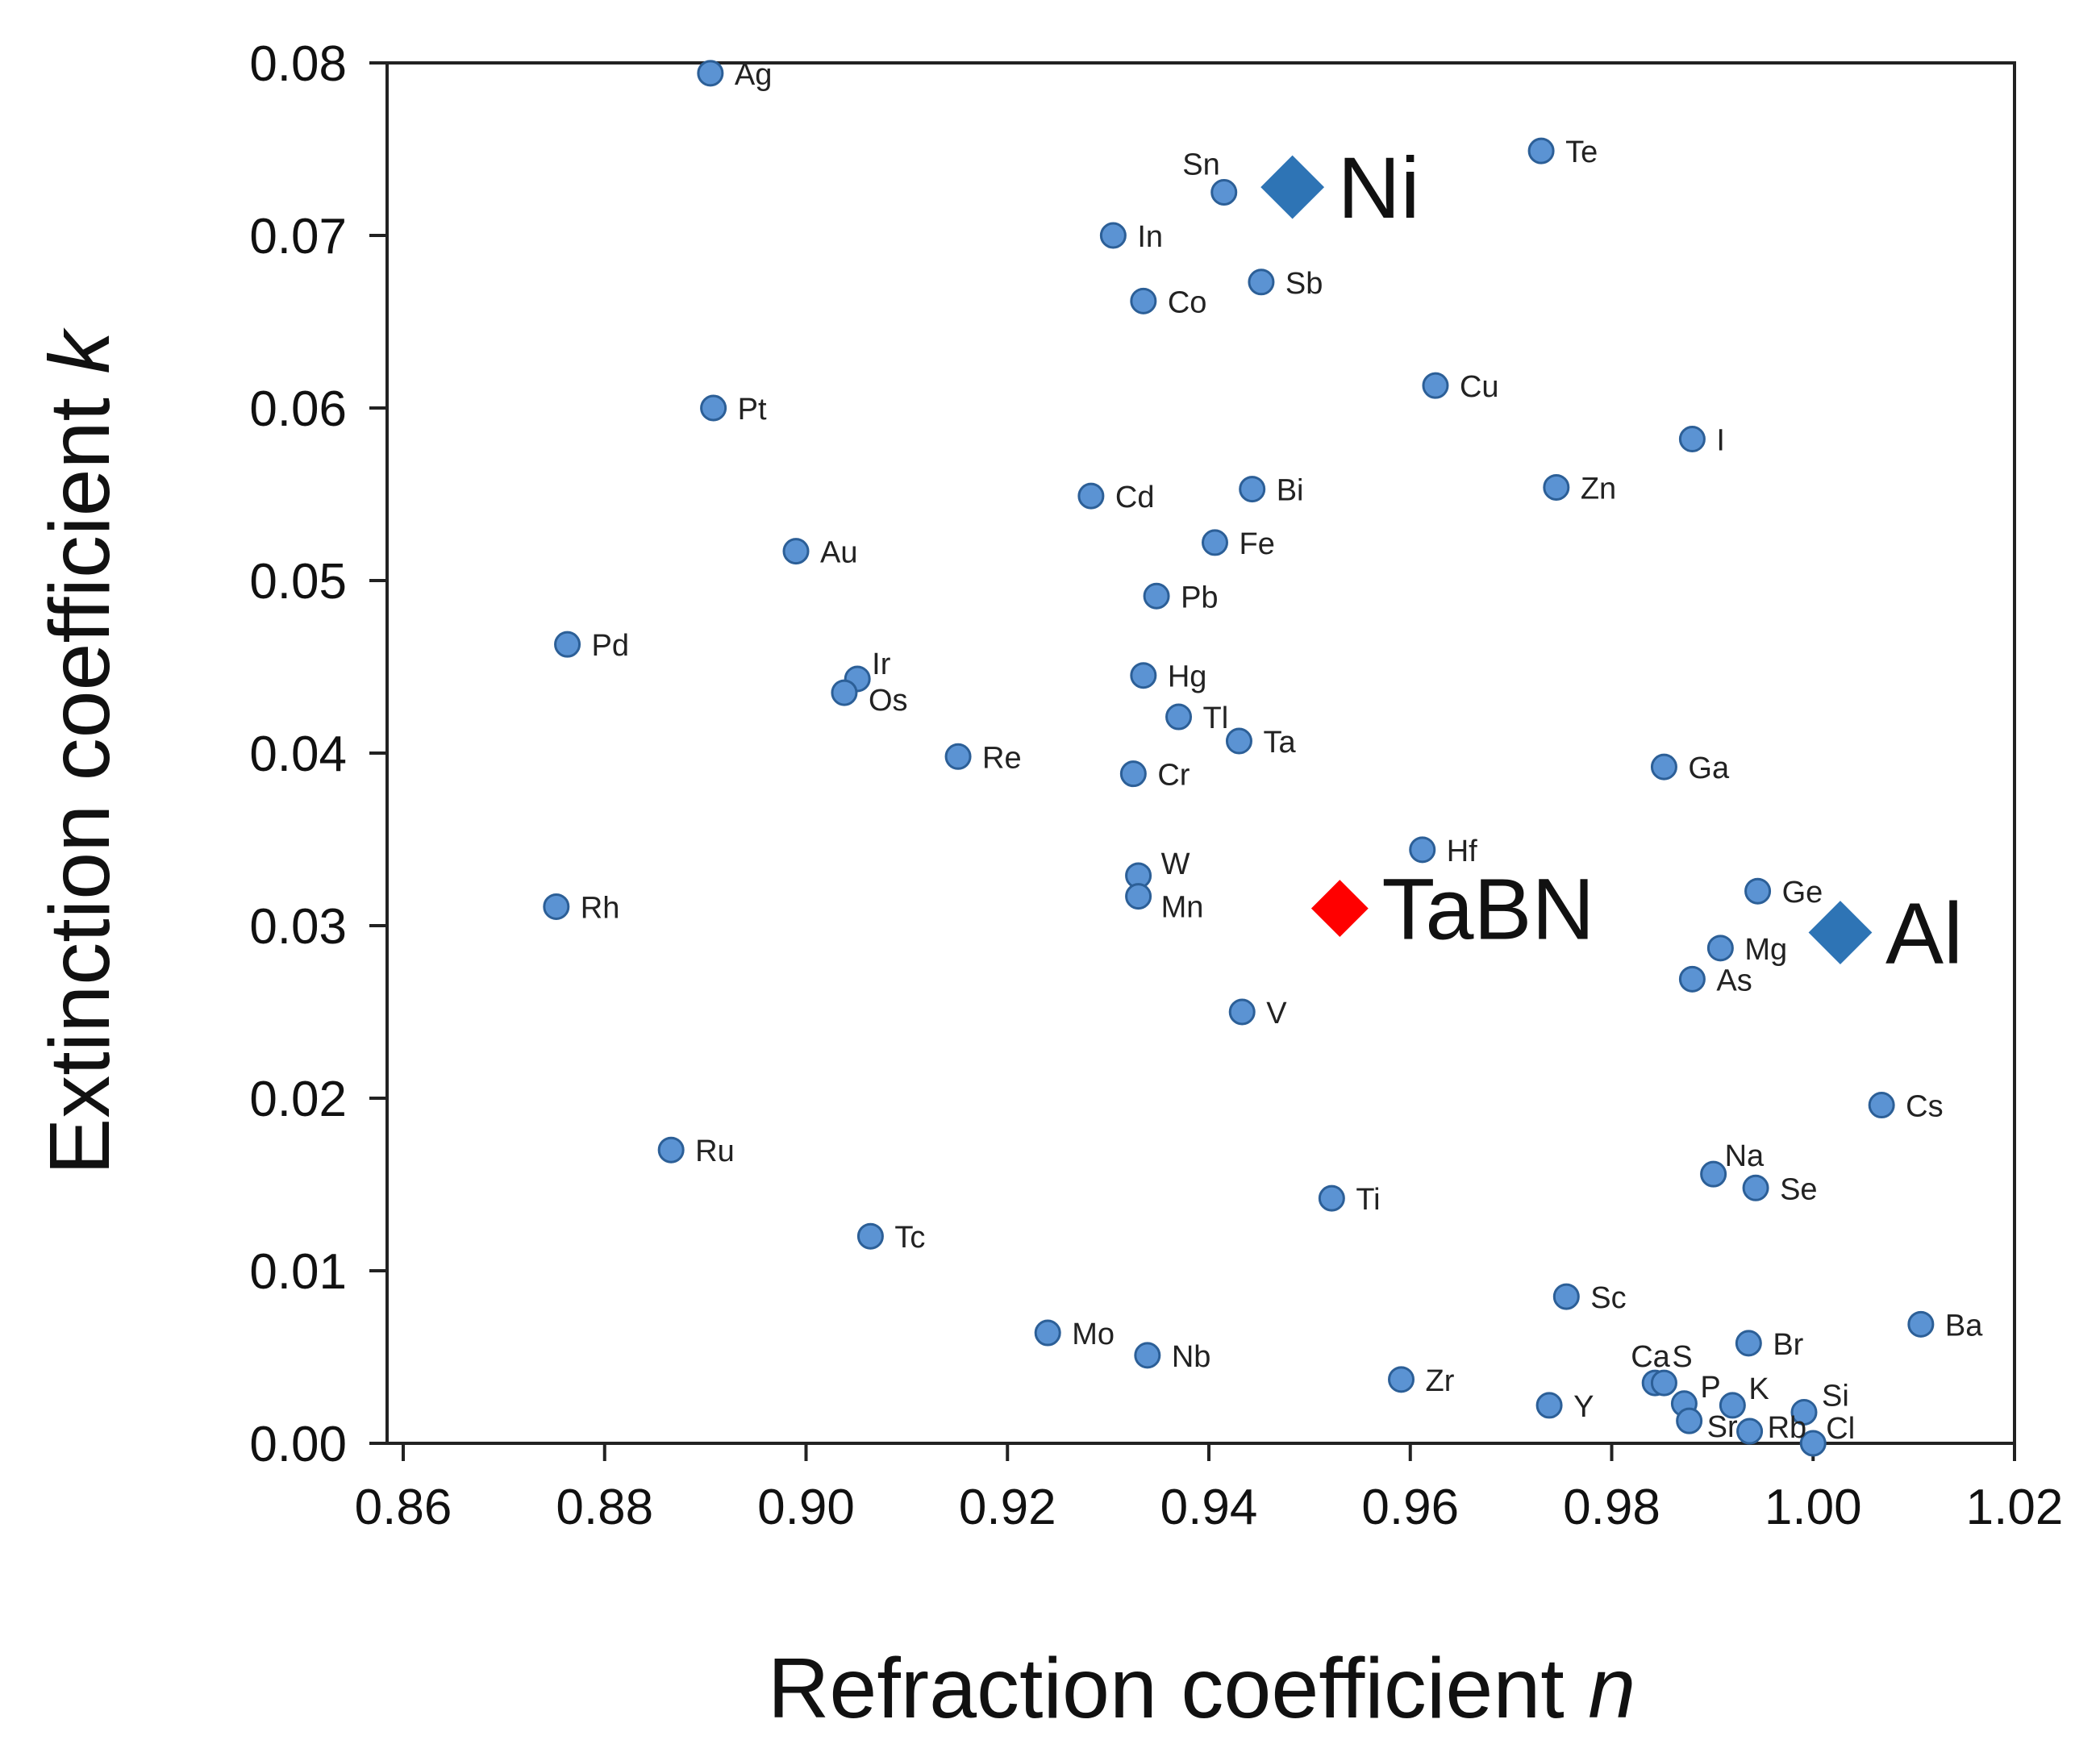  Describe the element at coordinates (1583, 1407) in the screenshot. I see `label-y: Y` at that location.